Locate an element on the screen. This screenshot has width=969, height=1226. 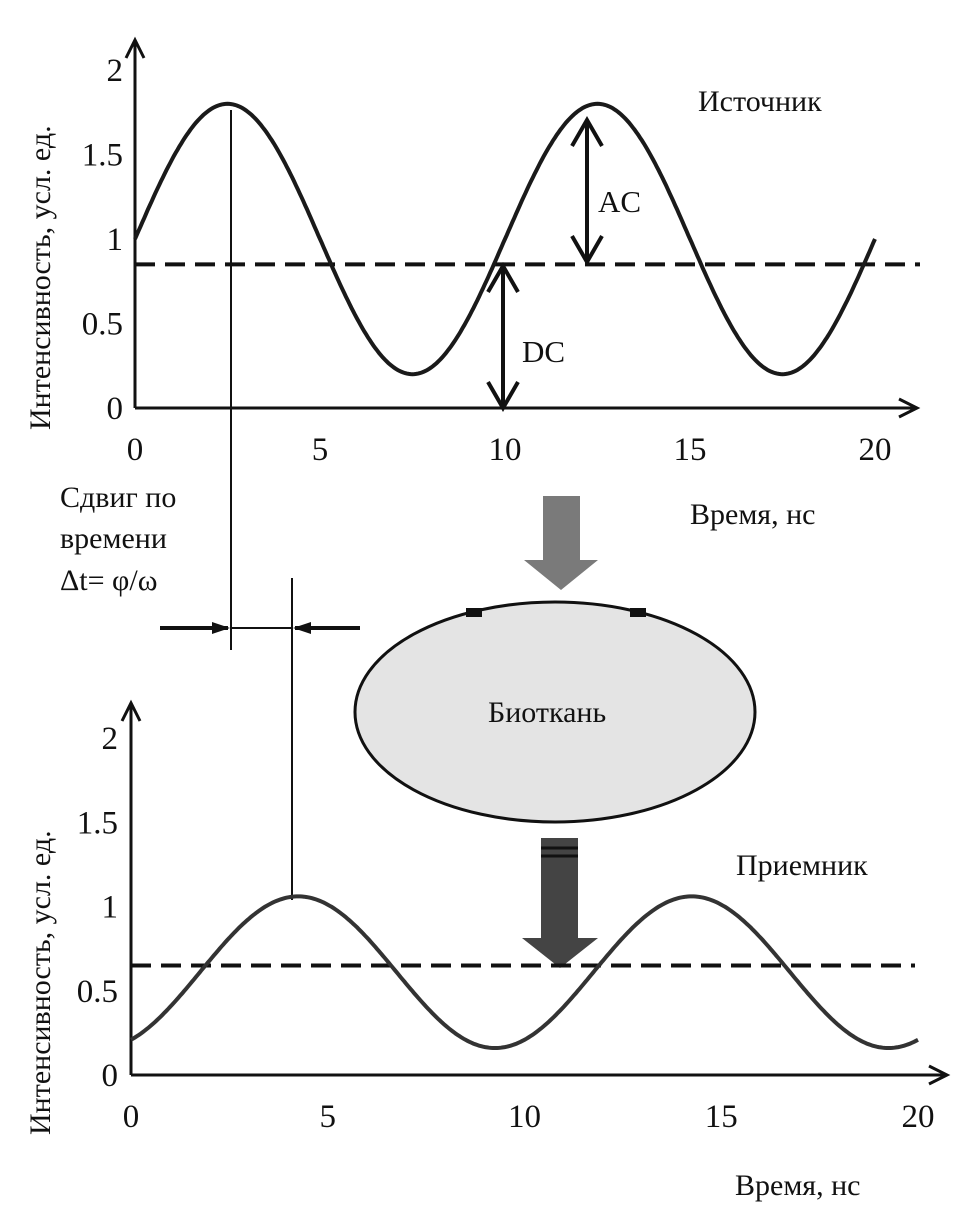
source-x-ticks: 0 5 10 15 20 is located at coordinates (509, 450).